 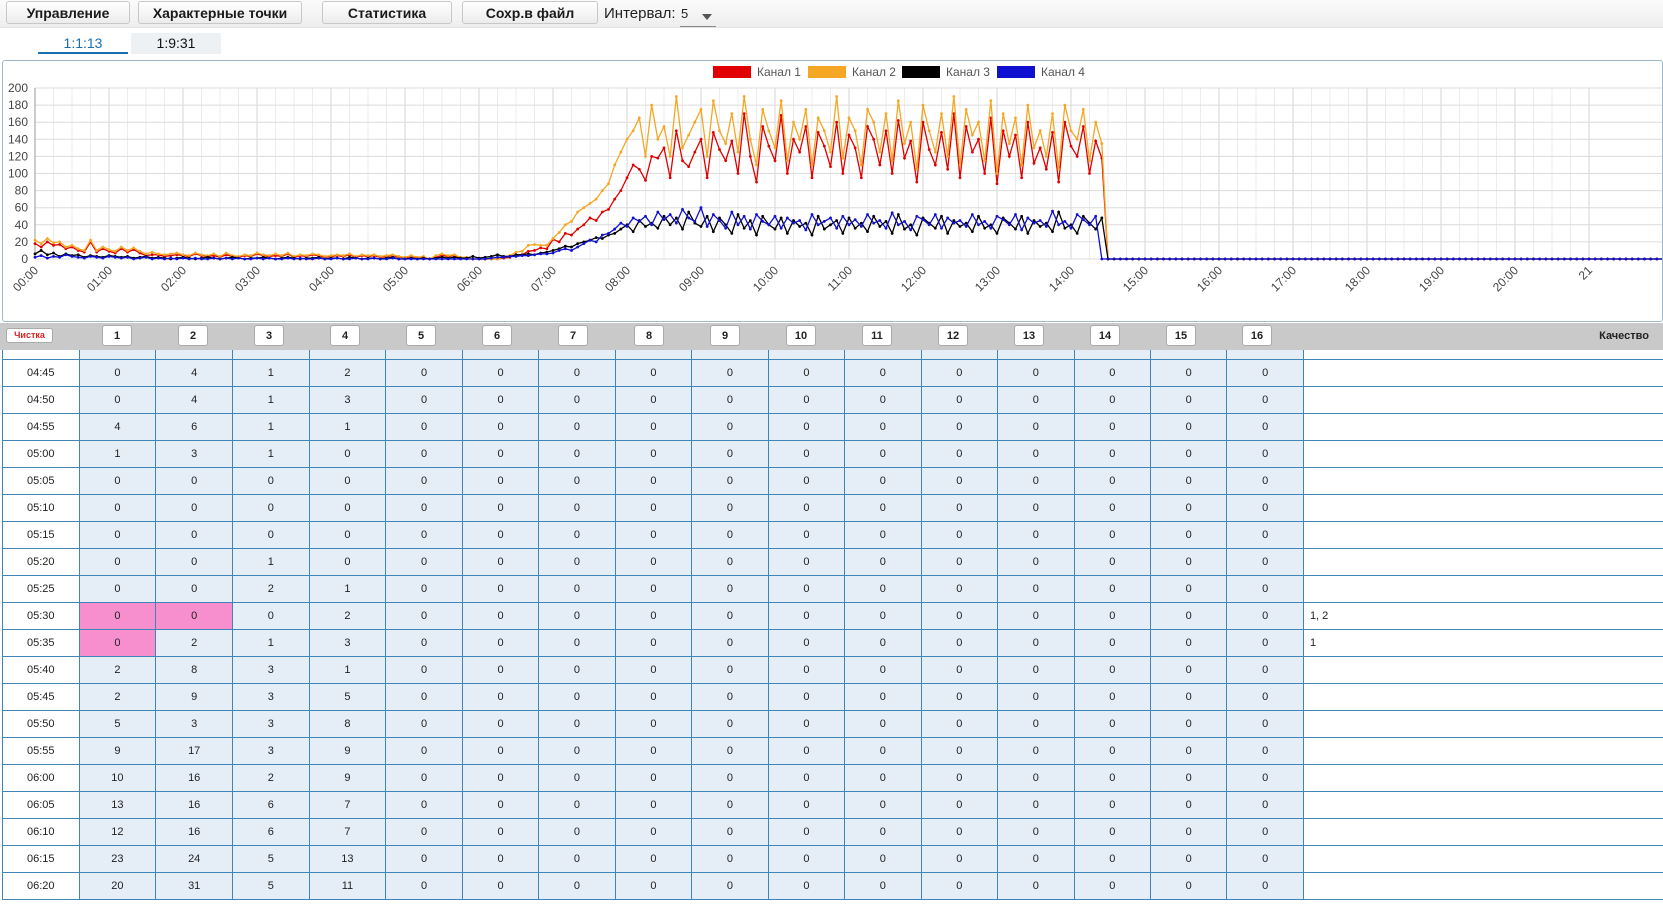 I want to click on column-header-6: 6, so click(x=497, y=335).